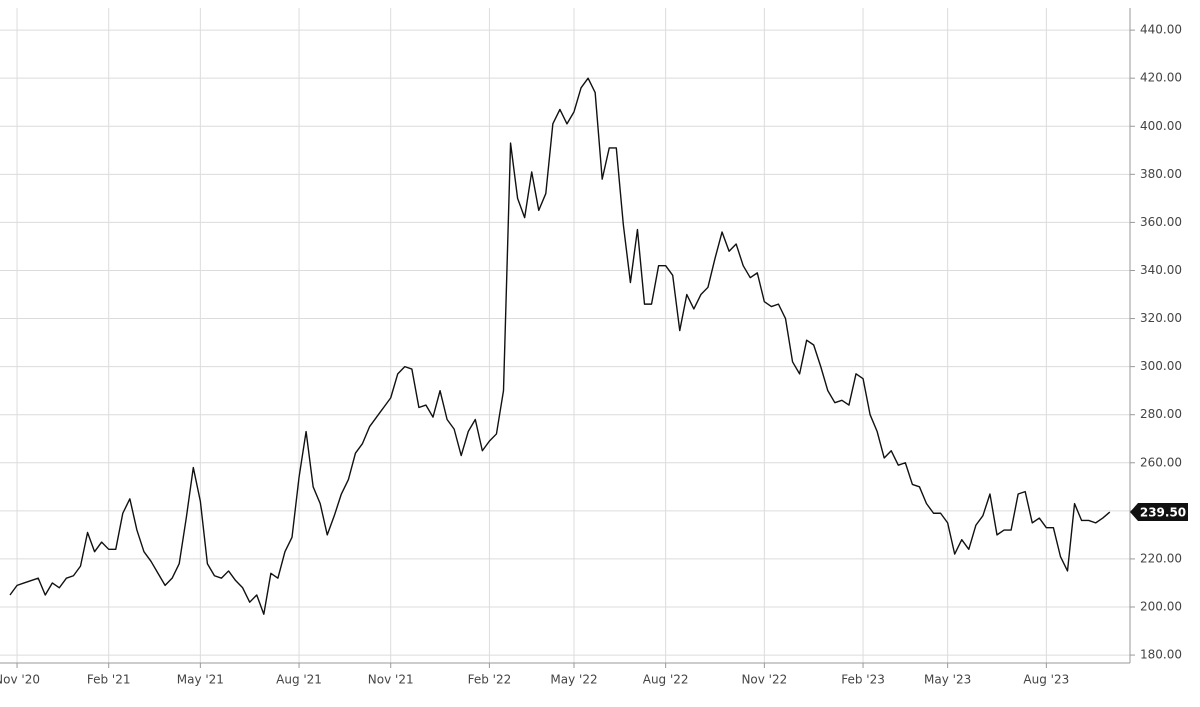 The height and width of the screenshot is (707, 1200). What do you see at coordinates (947, 680) in the screenshot?
I see `x-tick-label: May '23` at bounding box center [947, 680].